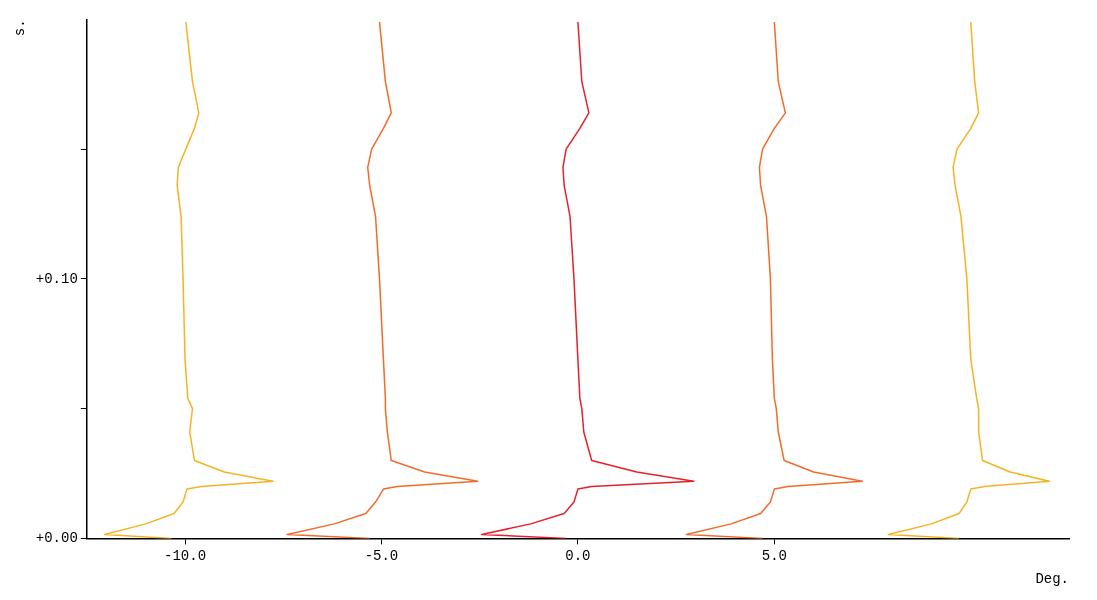 The width and height of the screenshot is (1097, 600). Describe the element at coordinates (56, 538) in the screenshot. I see `y-tick-label: +0.00` at that location.